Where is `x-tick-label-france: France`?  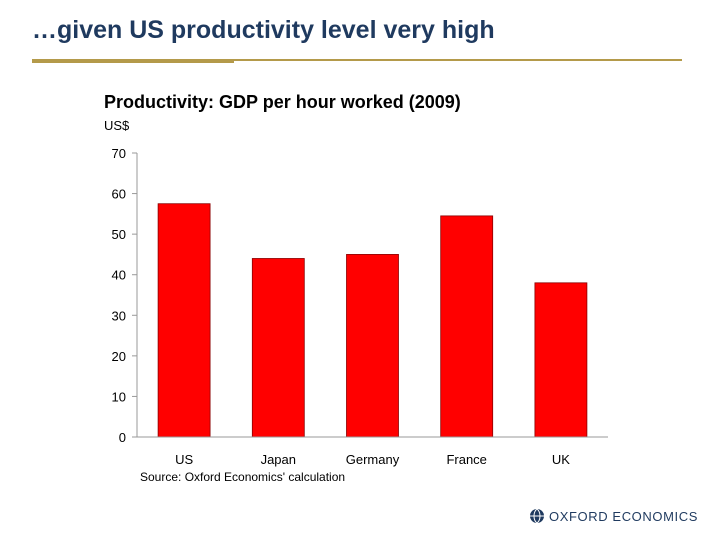 x-tick-label-france: France is located at coordinates (466, 459).